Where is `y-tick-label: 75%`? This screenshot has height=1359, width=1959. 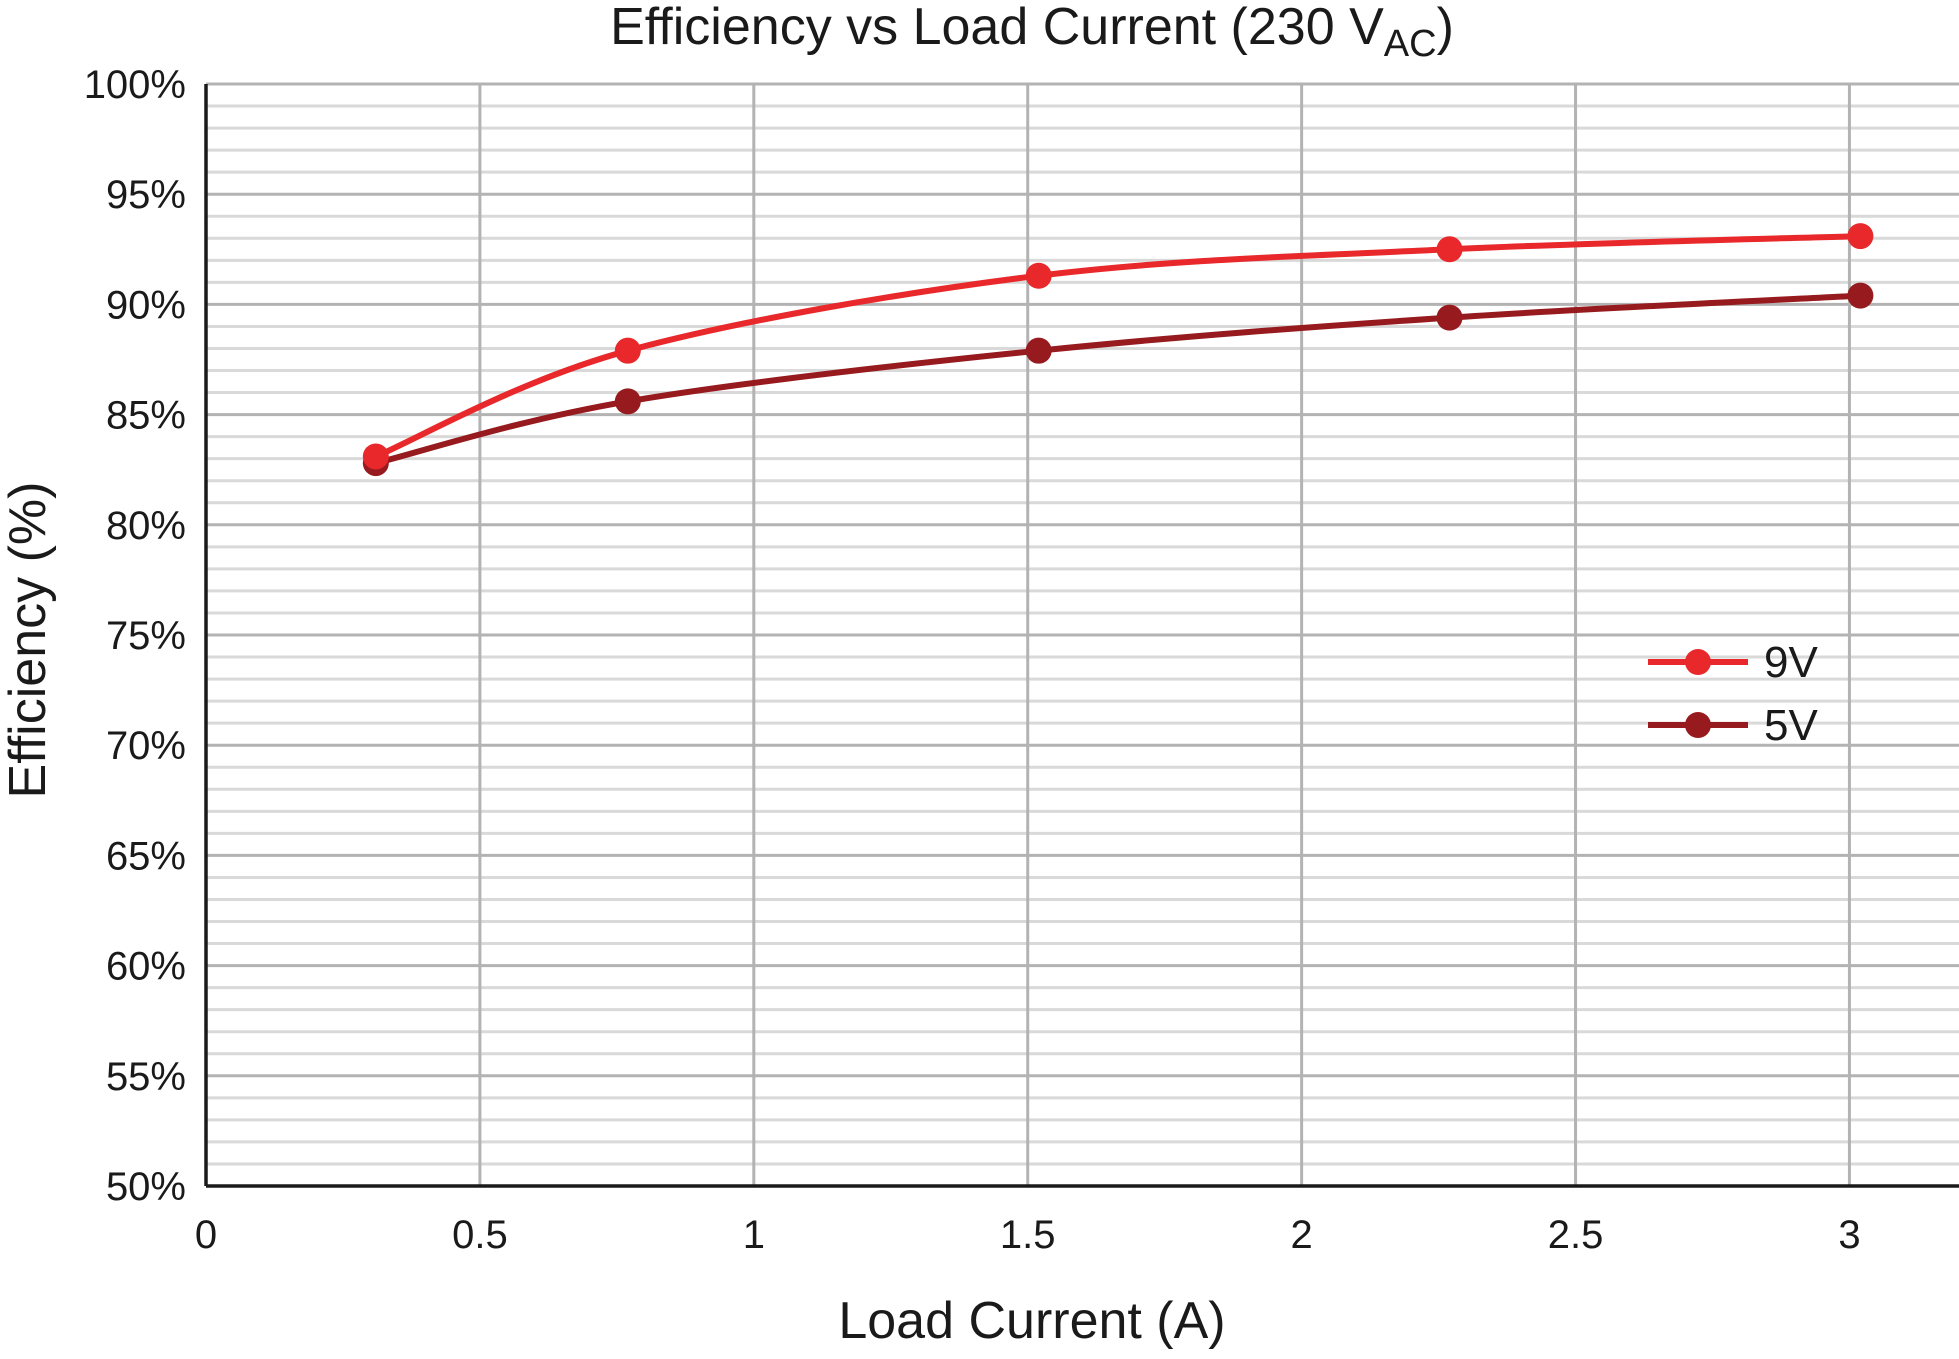 y-tick-label: 75% is located at coordinates (146, 636).